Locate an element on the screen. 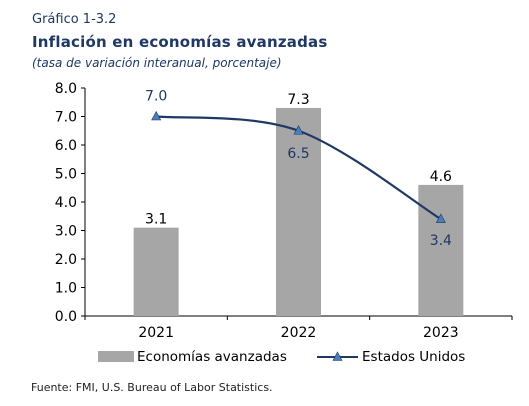 This screenshot has width=529, height=406. y-tick-label: 2.0 is located at coordinates (66, 260).